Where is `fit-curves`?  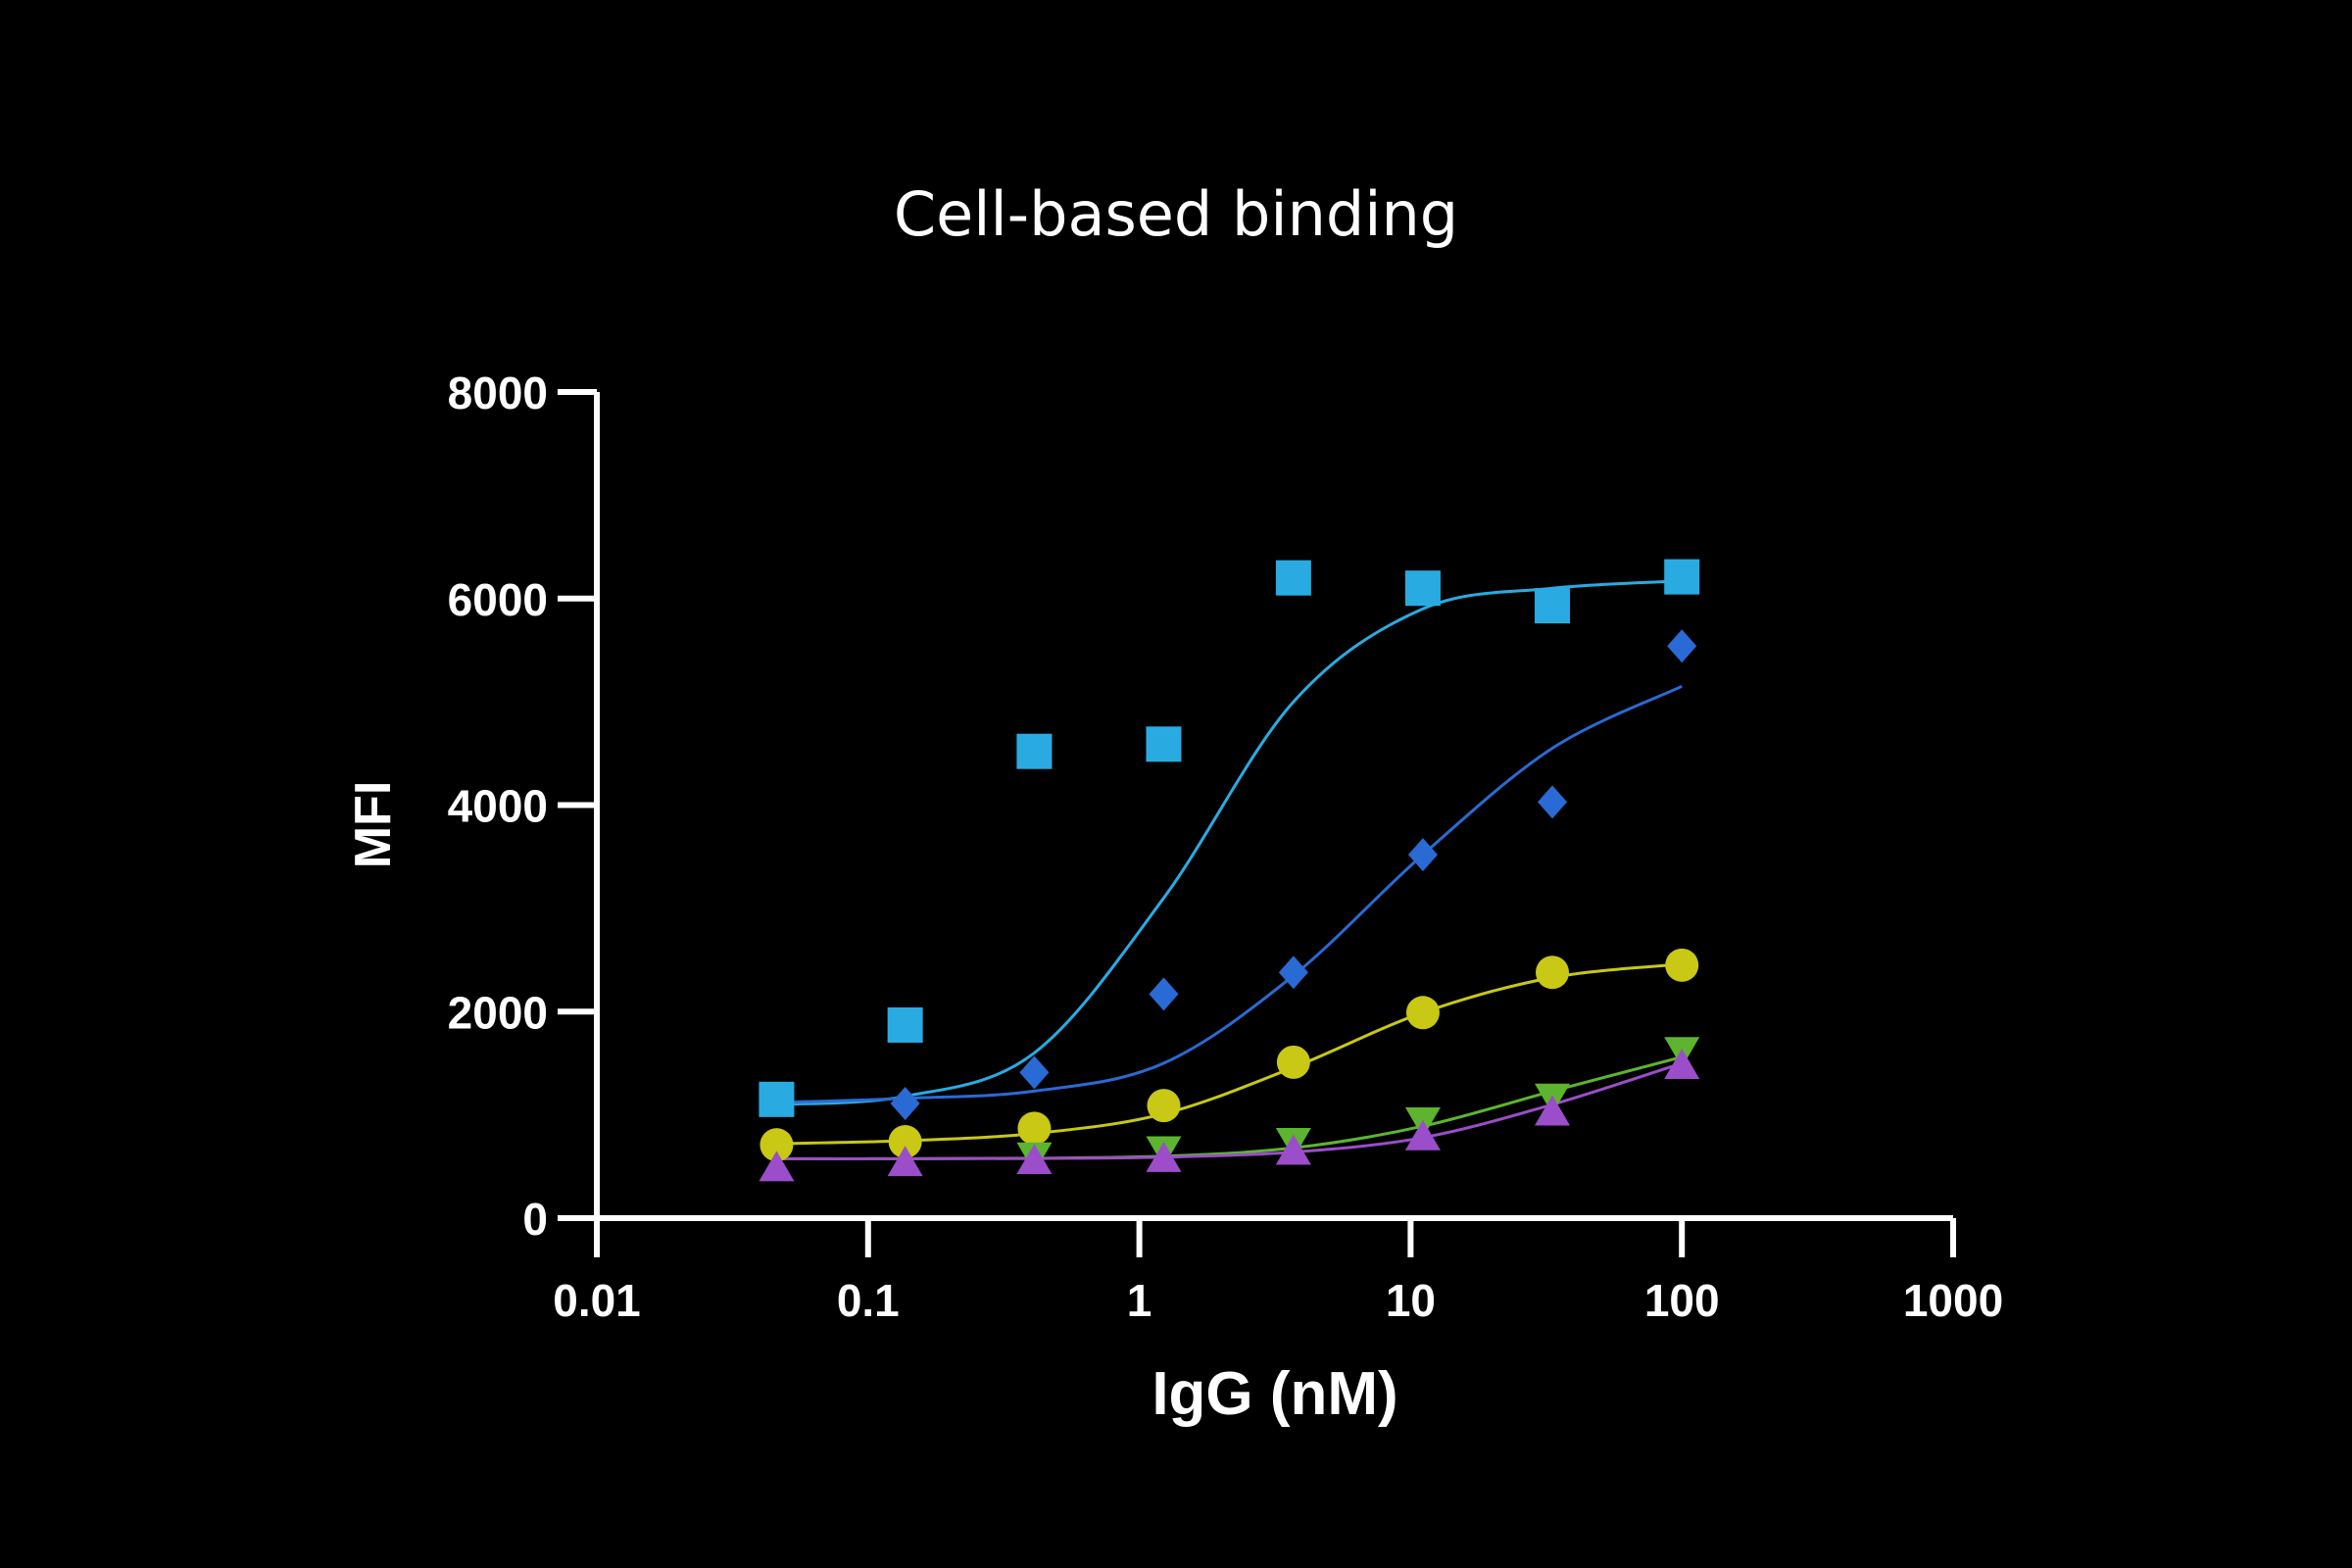
fit-curves is located at coordinates (1229, 869).